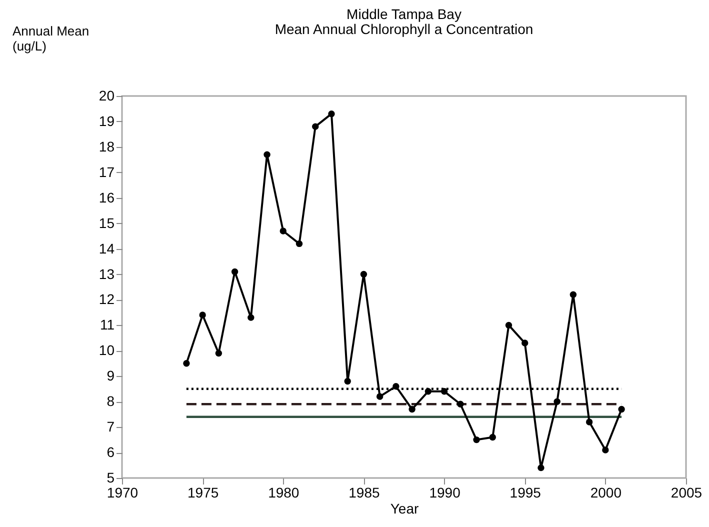  Describe the element at coordinates (106, 146) in the screenshot. I see `y-tick-label: 18` at that location.